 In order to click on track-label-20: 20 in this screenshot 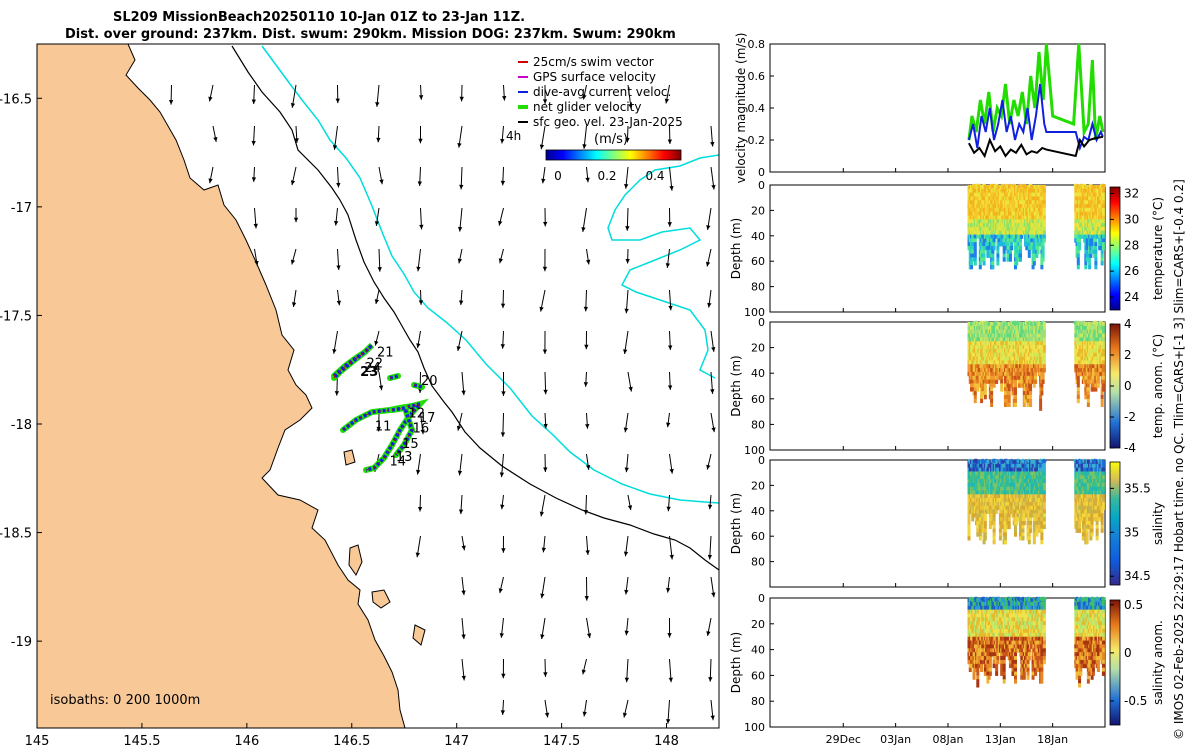, I will do `click(429, 381)`.